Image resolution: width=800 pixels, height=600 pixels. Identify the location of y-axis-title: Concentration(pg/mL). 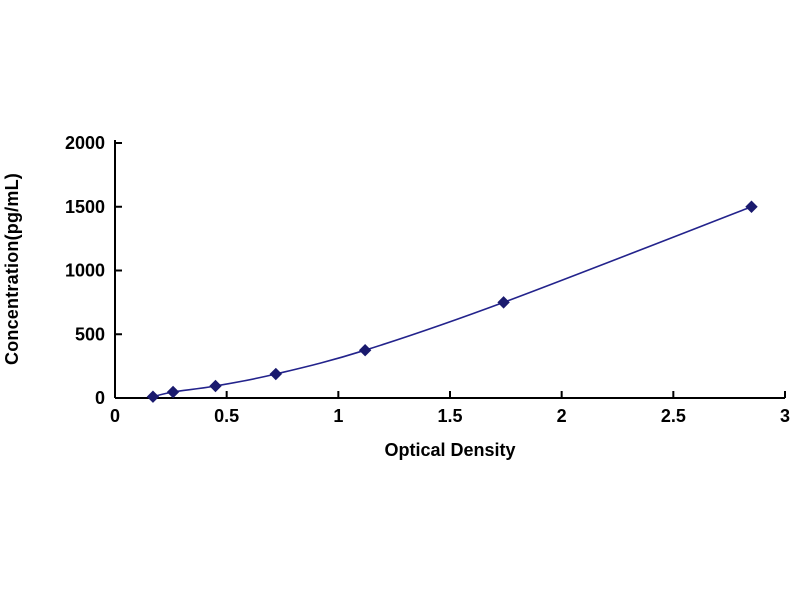
(12, 269).